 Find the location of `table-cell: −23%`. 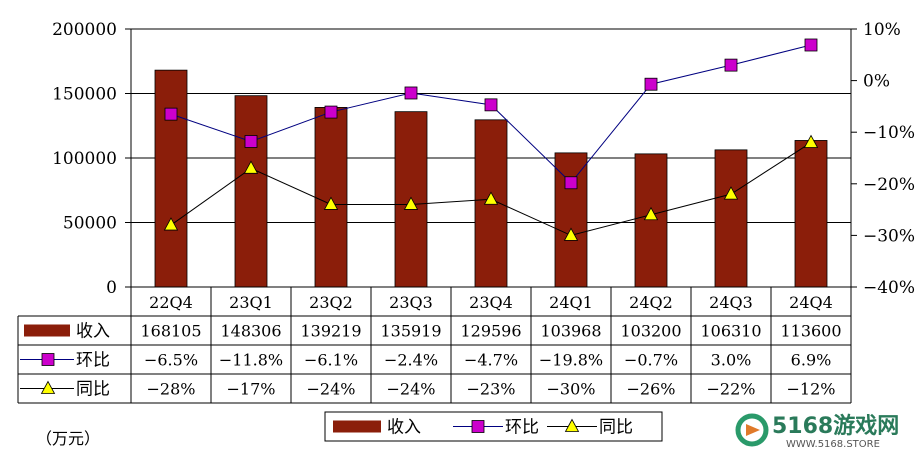

table-cell: −23% is located at coordinates (491, 389).